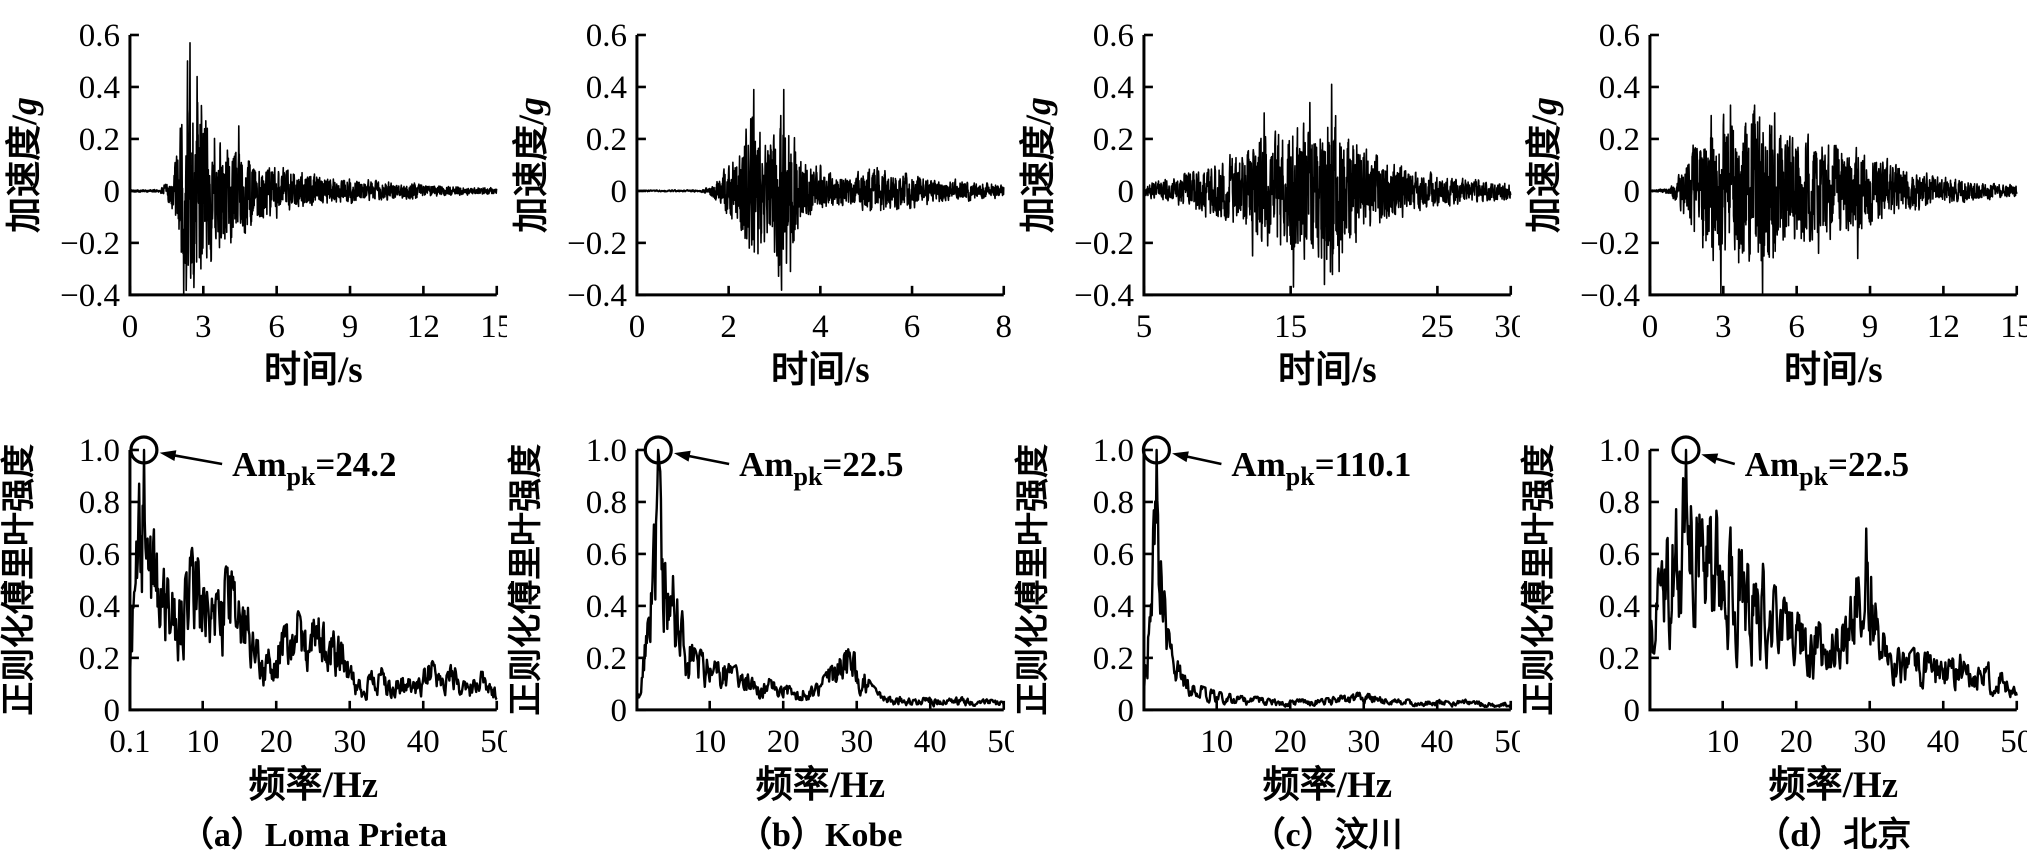 The image size is (2027, 856). What do you see at coordinates (1143, 327) in the screenshot?
I see `x-tick-label: 5` at bounding box center [1143, 327].